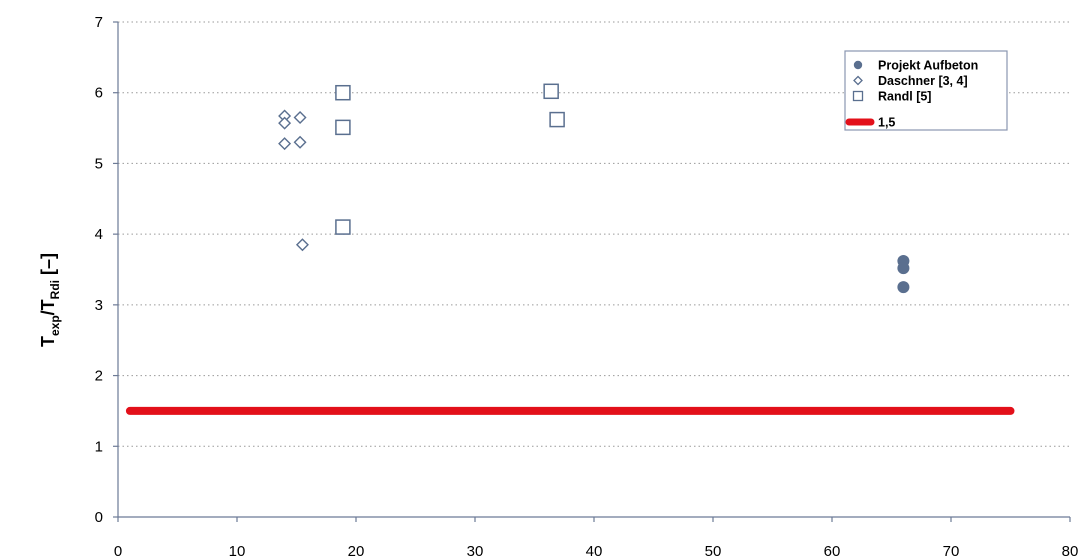 The image size is (1081, 560). I want to click on x-tick-label-20: 20, so click(356, 551).